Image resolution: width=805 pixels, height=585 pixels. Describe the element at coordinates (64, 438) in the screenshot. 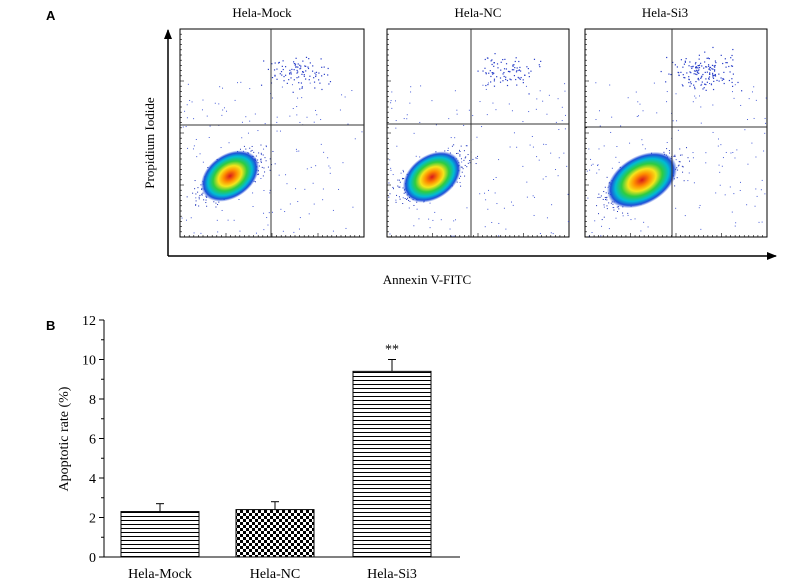

I see `bar-ylabel: Apoptotic rate (%)` at that location.